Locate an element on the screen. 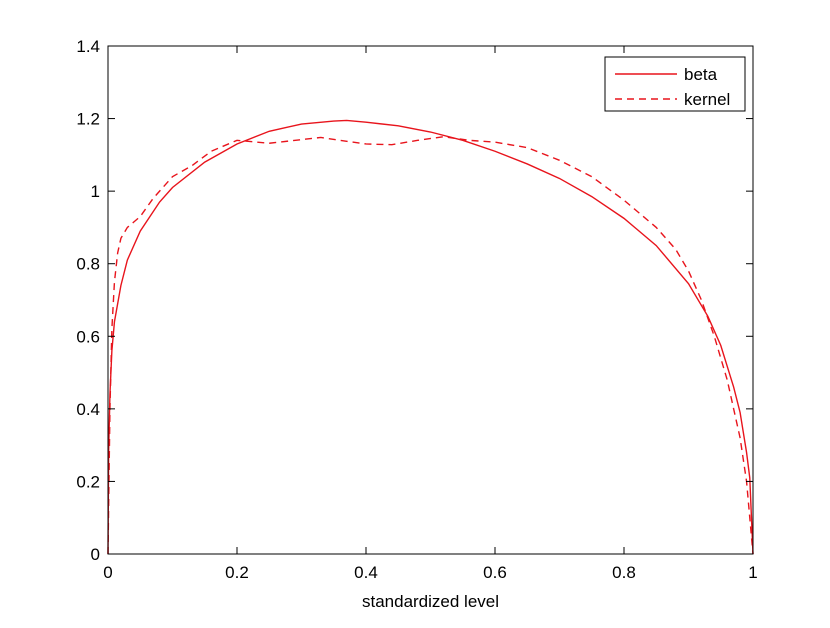  y-tick-label: 1 is located at coordinates (95, 191).